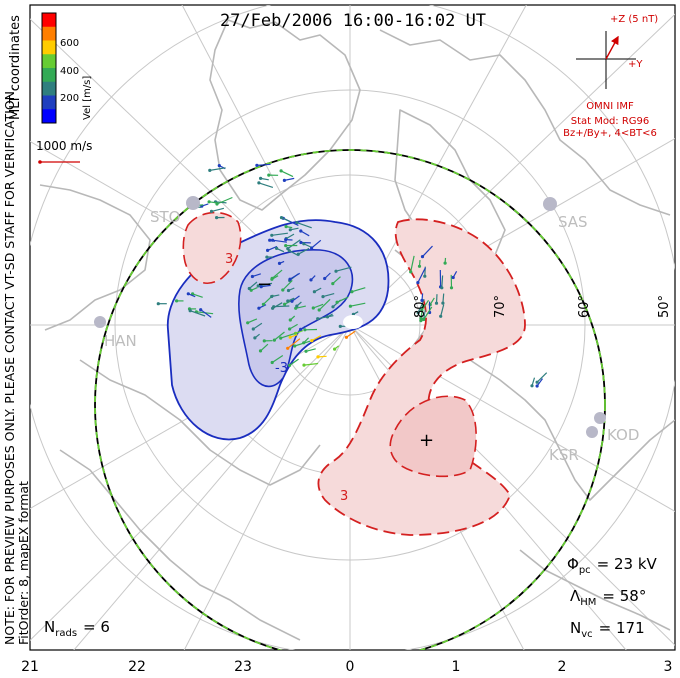  What do you see at coordinates (500, 306) in the screenshot?
I see `latitude-label-70: 70°` at bounding box center [500, 306].